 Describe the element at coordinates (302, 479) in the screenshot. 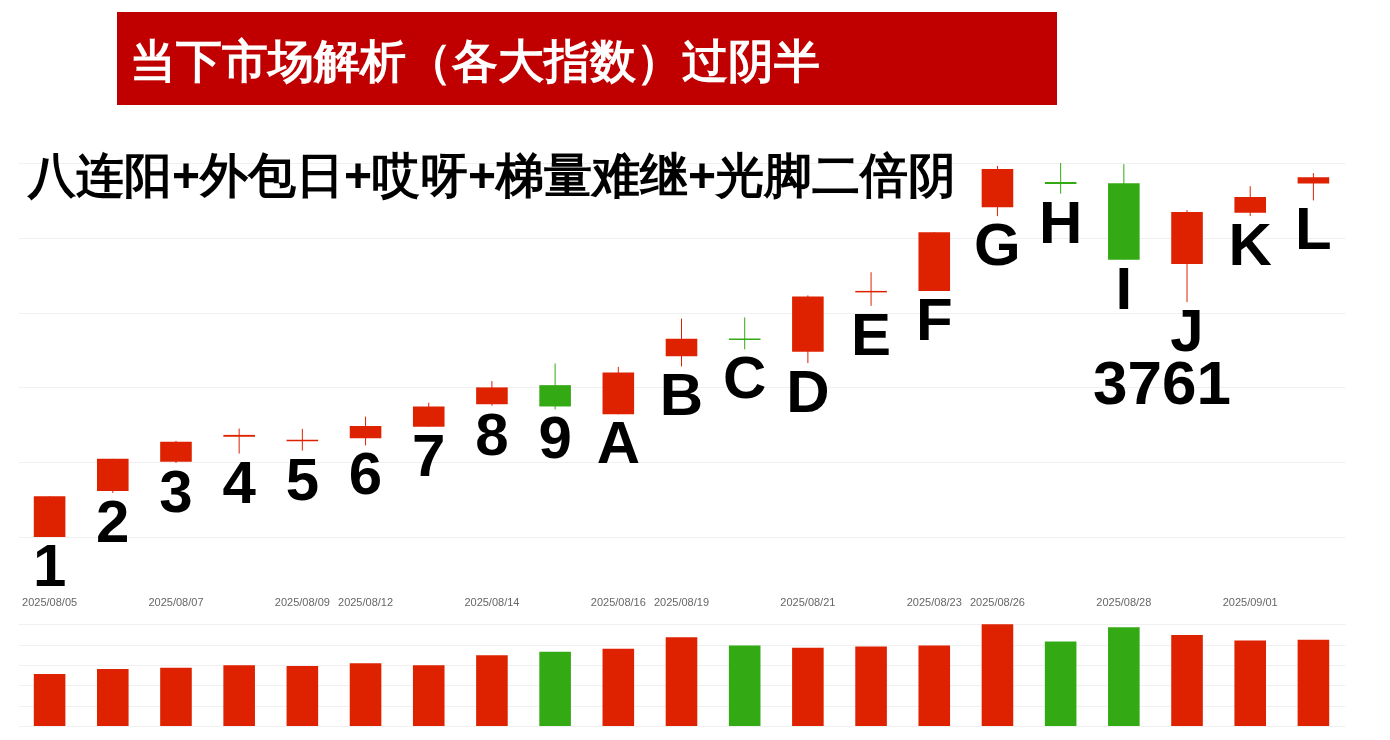

I see `text: 5` at that location.